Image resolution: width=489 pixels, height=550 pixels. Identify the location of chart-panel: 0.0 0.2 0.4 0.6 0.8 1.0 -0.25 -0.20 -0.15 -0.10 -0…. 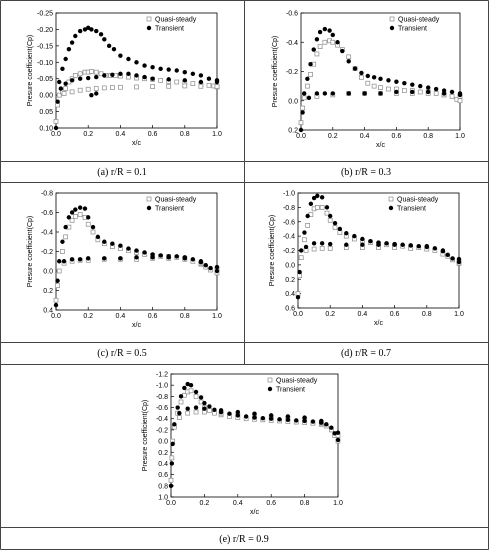
(124, 95).